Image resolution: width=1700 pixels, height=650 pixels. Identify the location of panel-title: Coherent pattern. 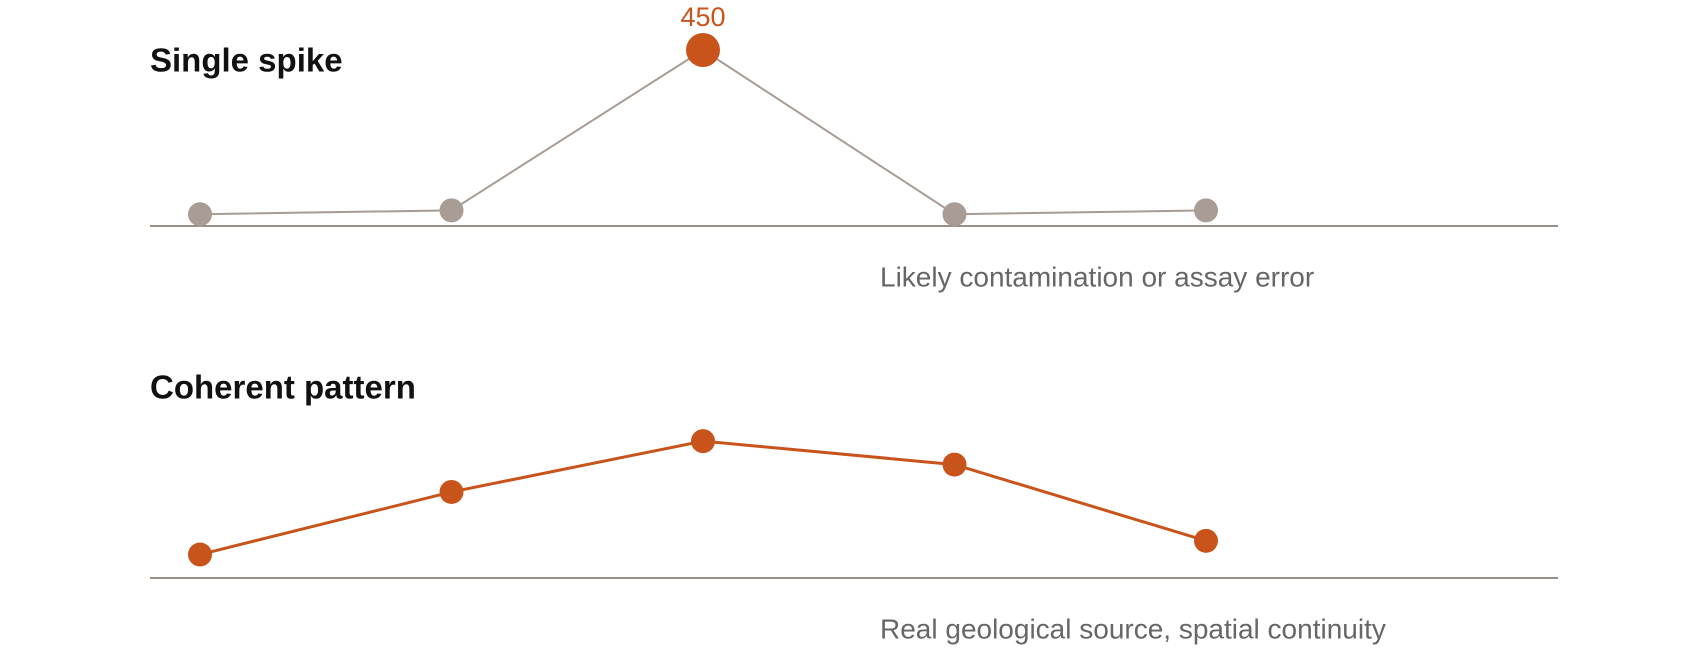
(283, 387).